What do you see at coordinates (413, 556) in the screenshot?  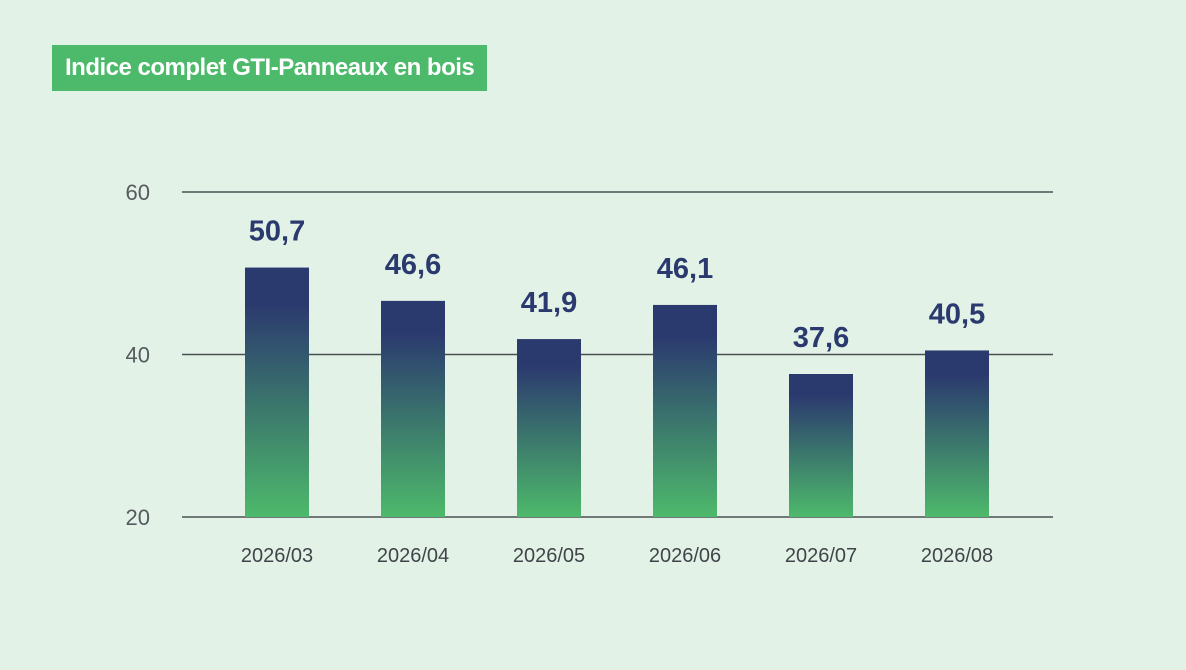 I see `x-tick-label: 2026/04` at bounding box center [413, 556].